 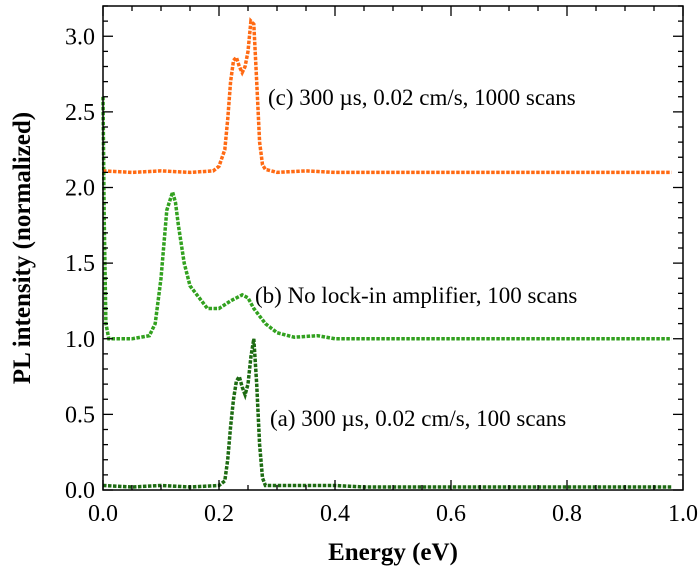 What do you see at coordinates (451, 514) in the screenshot?
I see `x-tick-label: 0.6` at bounding box center [451, 514].